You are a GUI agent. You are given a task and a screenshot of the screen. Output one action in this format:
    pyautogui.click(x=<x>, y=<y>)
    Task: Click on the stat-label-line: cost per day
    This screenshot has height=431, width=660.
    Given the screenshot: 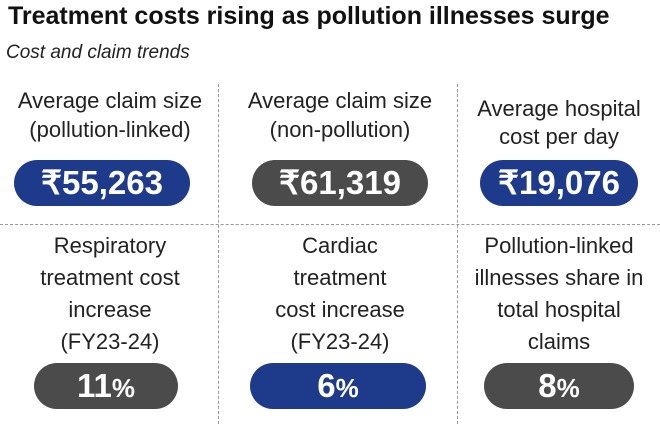 What is the action you would take?
    pyautogui.click(x=559, y=136)
    